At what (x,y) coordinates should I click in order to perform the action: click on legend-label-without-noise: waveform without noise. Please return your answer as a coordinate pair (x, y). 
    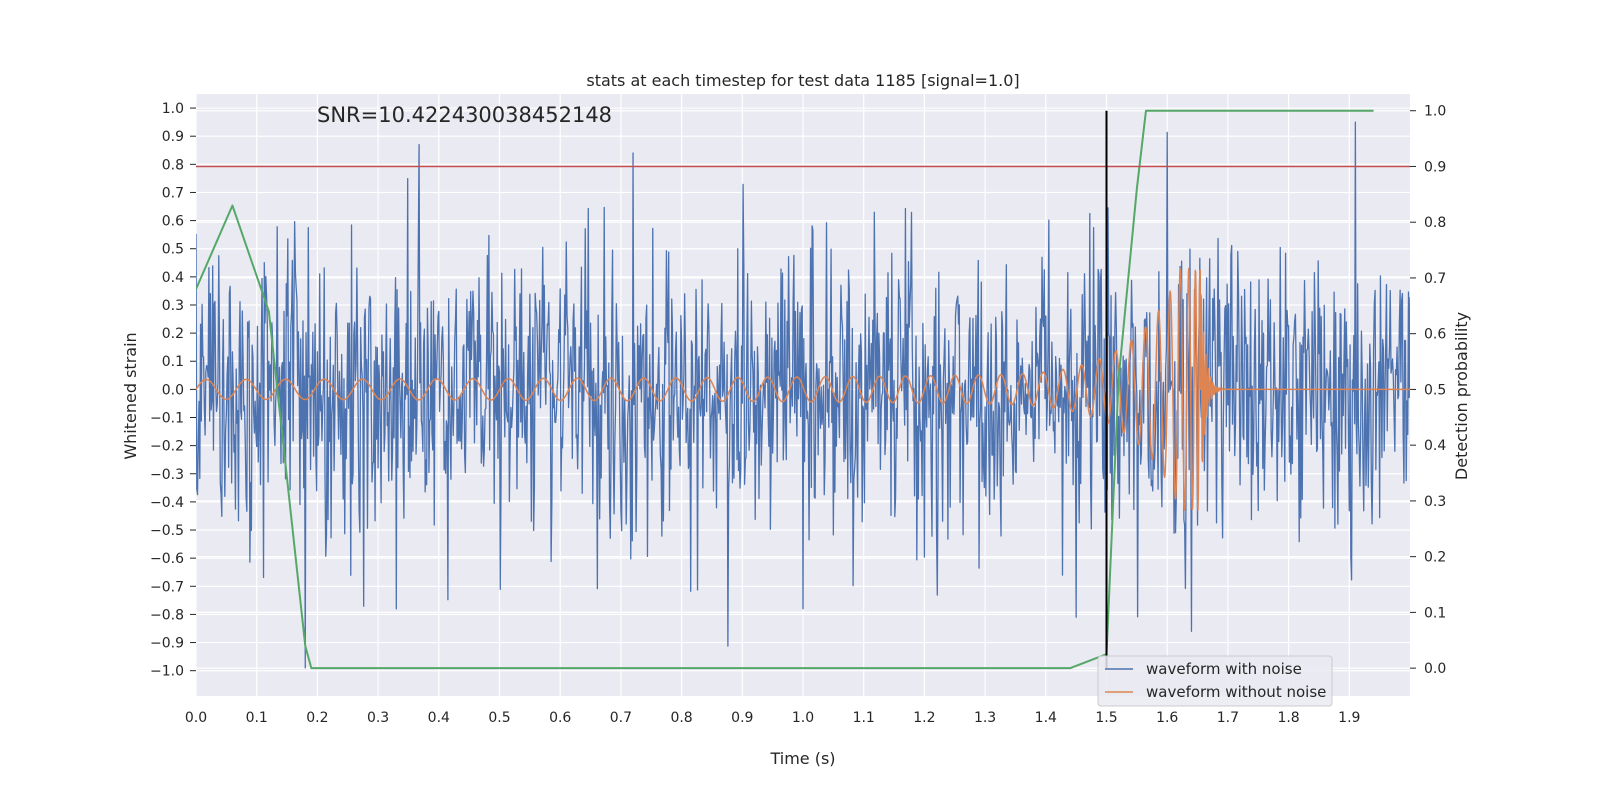
    Looking at the image, I should click on (1236, 692).